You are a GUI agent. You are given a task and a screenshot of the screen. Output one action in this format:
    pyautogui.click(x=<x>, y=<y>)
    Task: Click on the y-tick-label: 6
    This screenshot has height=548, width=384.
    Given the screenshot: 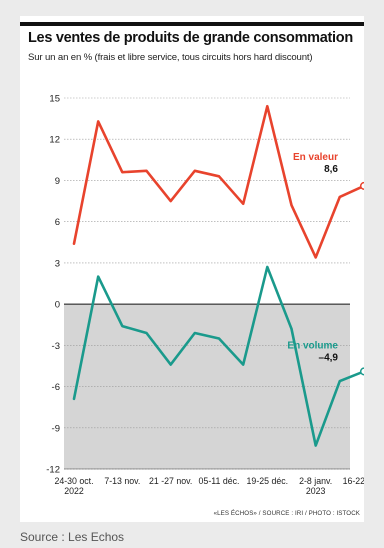 What is the action you would take?
    pyautogui.click(x=57, y=222)
    